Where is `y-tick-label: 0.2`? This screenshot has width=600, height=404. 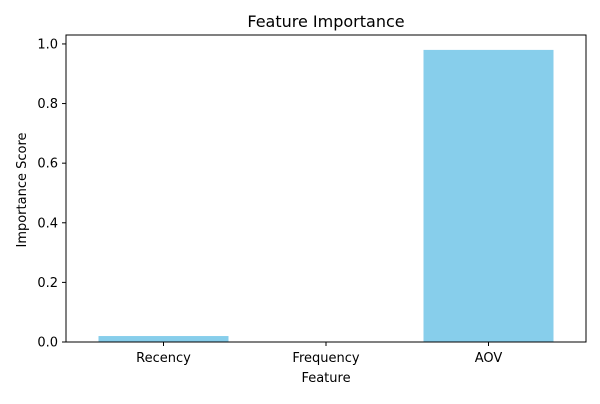 y-tick-label: 0.2 is located at coordinates (47, 283).